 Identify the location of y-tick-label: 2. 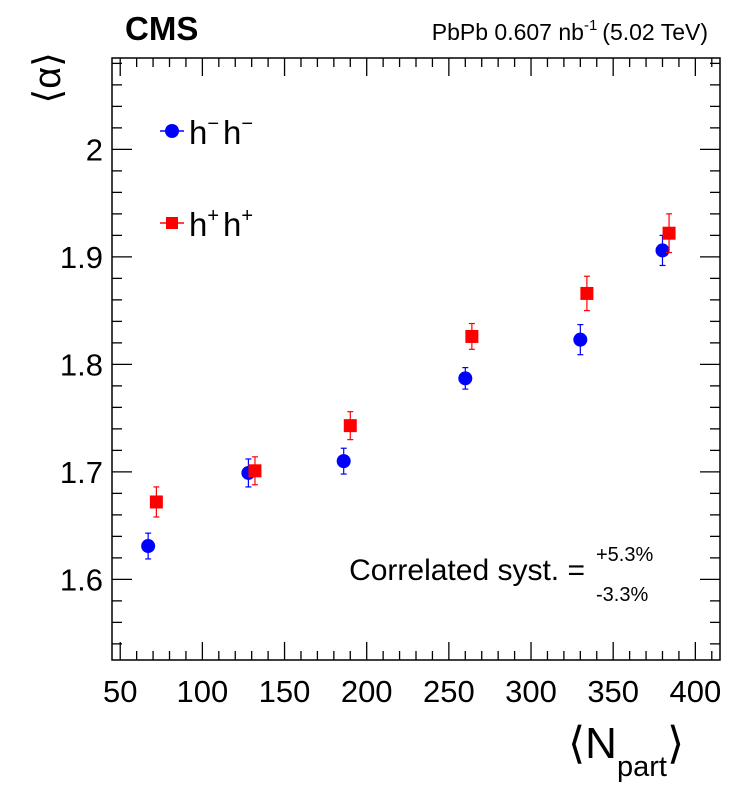
(94, 149).